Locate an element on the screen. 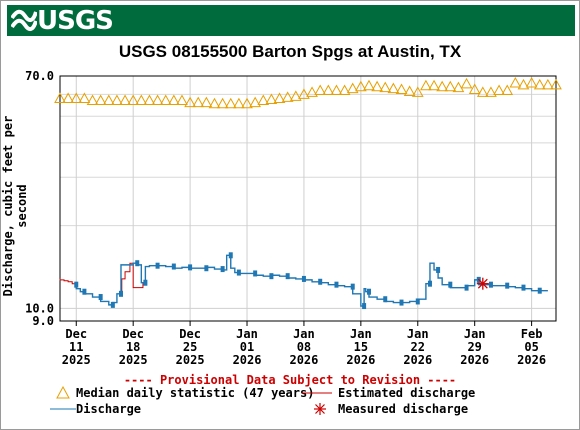  legend-measured: Measured discharge is located at coordinates (403, 409).